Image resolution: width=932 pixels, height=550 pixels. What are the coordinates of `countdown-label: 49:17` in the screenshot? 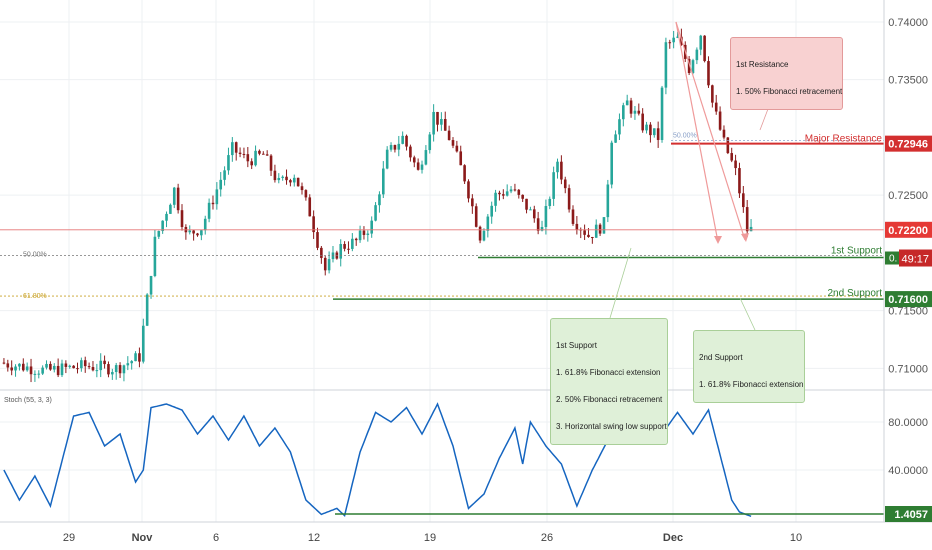 It's located at (915, 260).